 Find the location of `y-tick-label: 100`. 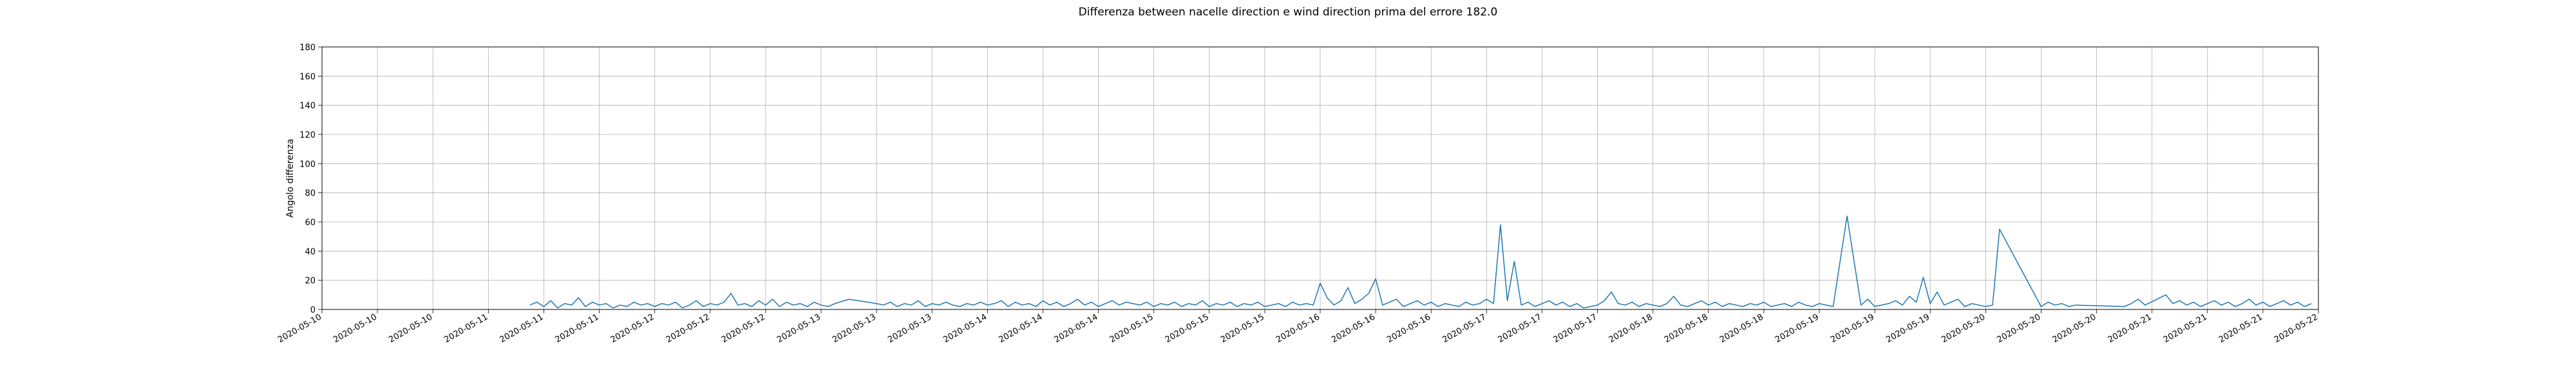

y-tick-label: 100 is located at coordinates (307, 164).